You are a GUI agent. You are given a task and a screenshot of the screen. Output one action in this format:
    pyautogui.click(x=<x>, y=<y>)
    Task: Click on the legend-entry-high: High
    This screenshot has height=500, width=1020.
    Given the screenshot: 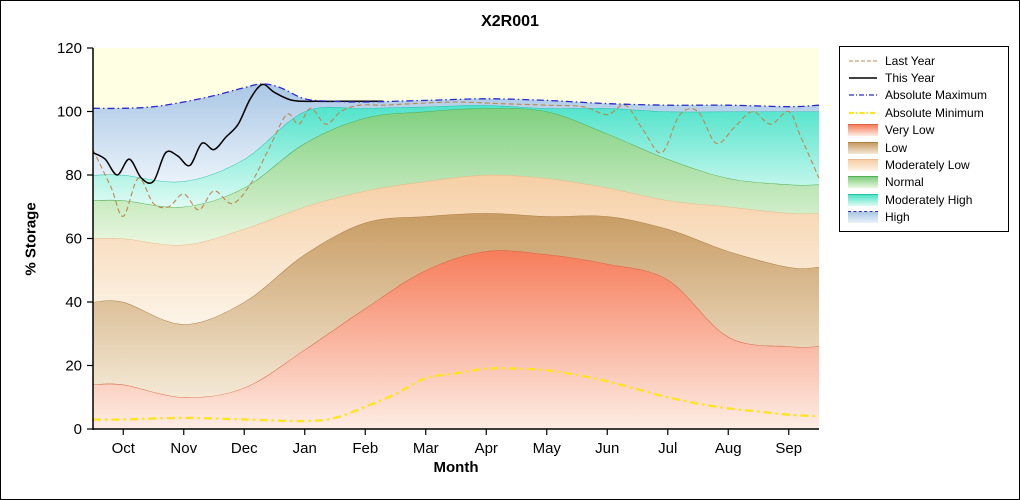 What is the action you would take?
    pyautogui.click(x=924, y=217)
    